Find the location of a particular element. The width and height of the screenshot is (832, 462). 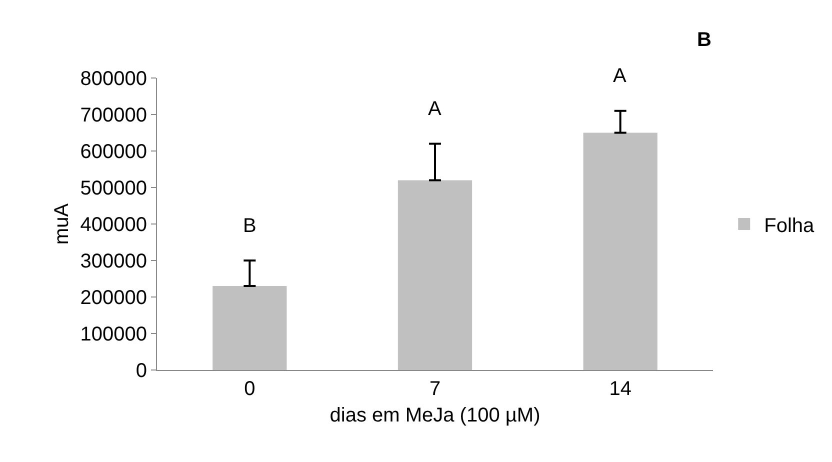

y-tick-label: 500000 is located at coordinates (113, 189).